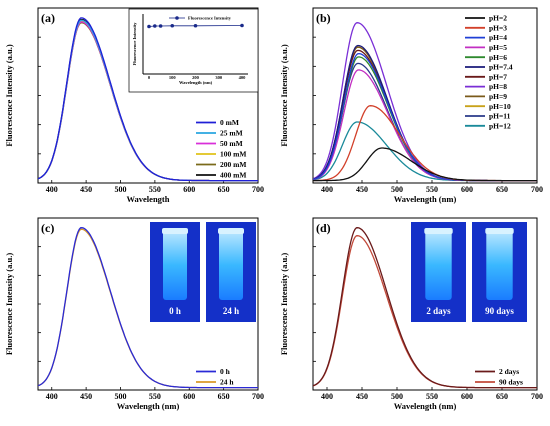  Describe the element at coordinates (500, 106) in the screenshot. I see `legend-label: pH=10` at that location.